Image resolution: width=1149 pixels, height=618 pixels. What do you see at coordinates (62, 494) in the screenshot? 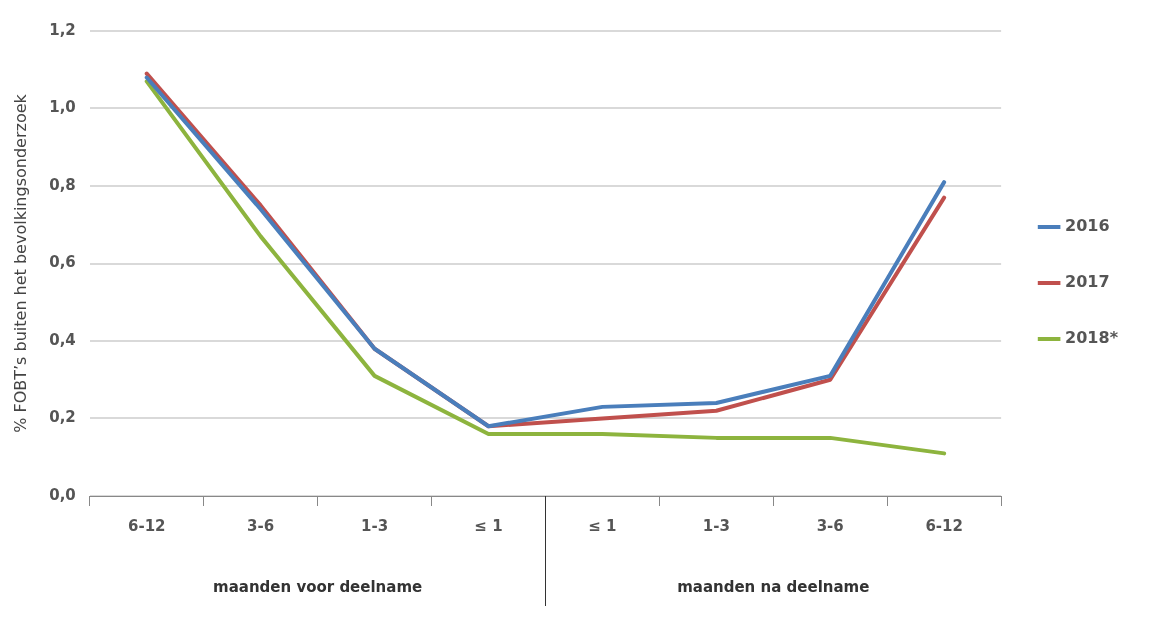
I see `y-tick-label: 0,0` at bounding box center [62, 494].